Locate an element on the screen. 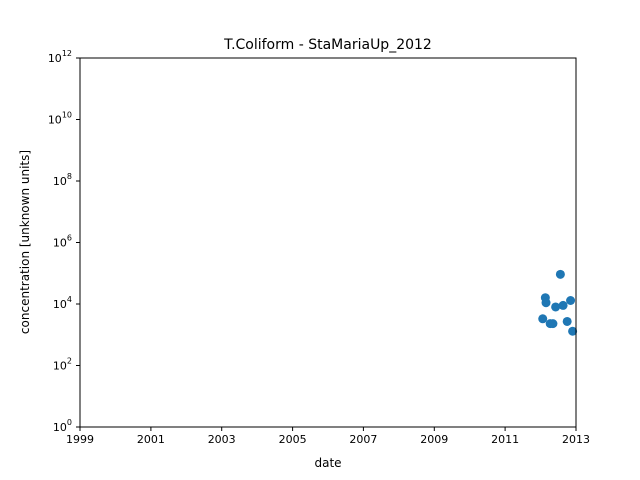 The image size is (640, 480). x-tick-label: 2003 is located at coordinates (222, 439).